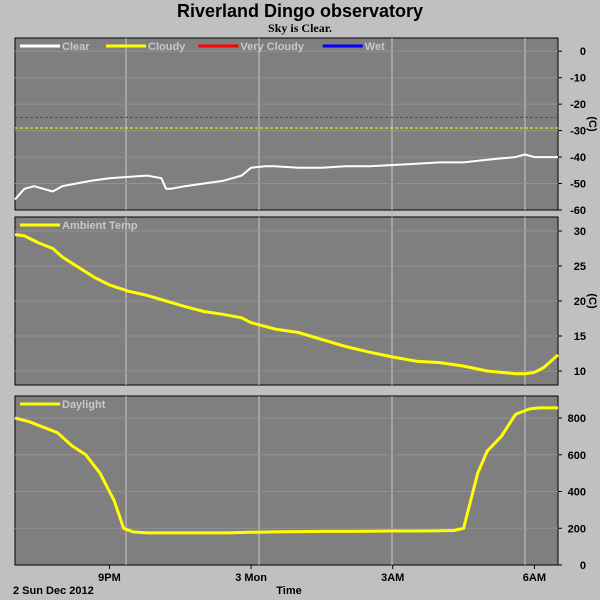 This screenshot has width=600, height=600. I want to click on y-tick-label: -20, so click(578, 105).